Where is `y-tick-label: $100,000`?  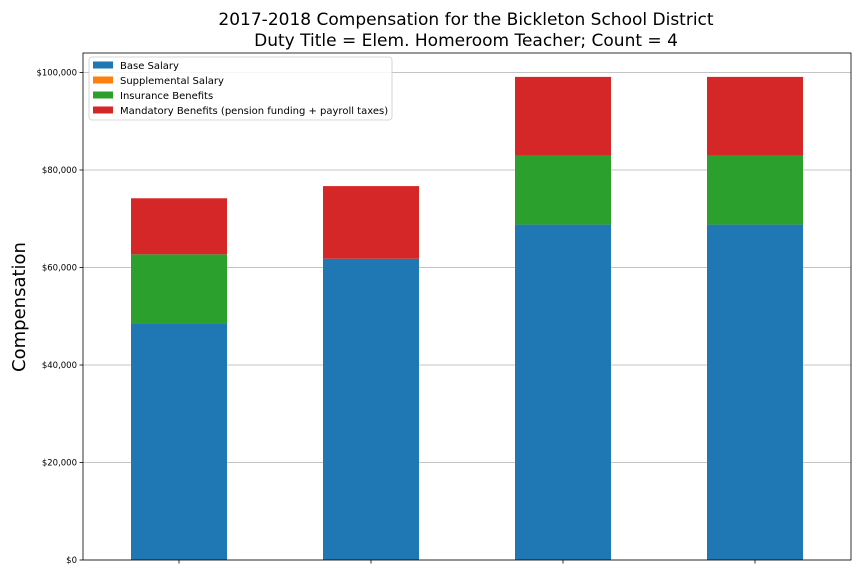
y-tick-label: $100,000 is located at coordinates (56, 74).